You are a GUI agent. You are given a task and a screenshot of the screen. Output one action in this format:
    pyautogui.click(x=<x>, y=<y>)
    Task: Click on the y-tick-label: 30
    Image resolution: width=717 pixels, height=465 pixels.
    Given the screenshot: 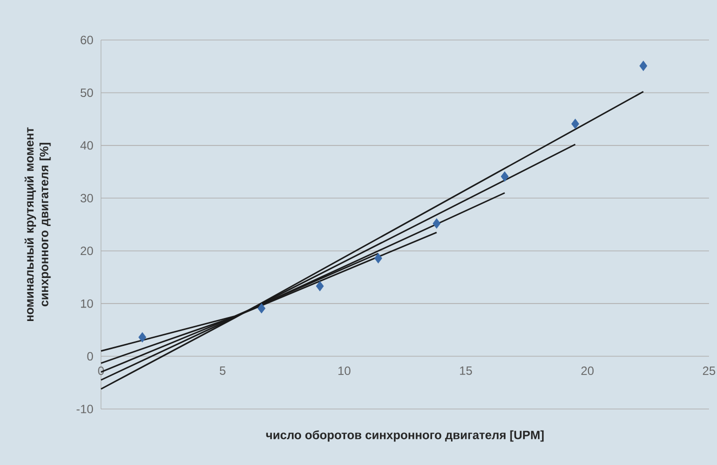 What is the action you would take?
    pyautogui.click(x=86, y=198)
    